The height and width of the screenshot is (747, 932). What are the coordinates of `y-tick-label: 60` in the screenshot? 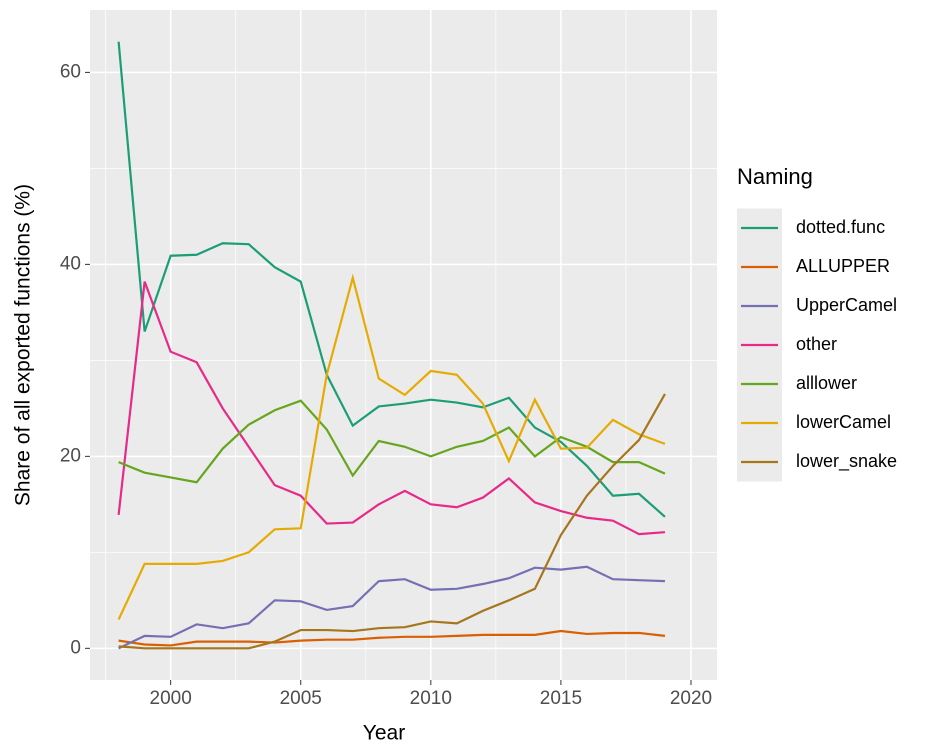 It's located at (70, 71).